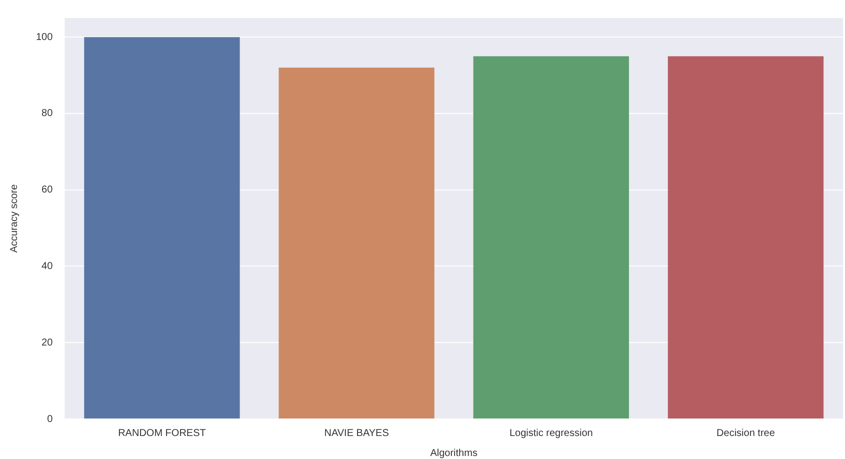 The image size is (845, 459). I want to click on y-tick-label: 0, so click(50, 419).